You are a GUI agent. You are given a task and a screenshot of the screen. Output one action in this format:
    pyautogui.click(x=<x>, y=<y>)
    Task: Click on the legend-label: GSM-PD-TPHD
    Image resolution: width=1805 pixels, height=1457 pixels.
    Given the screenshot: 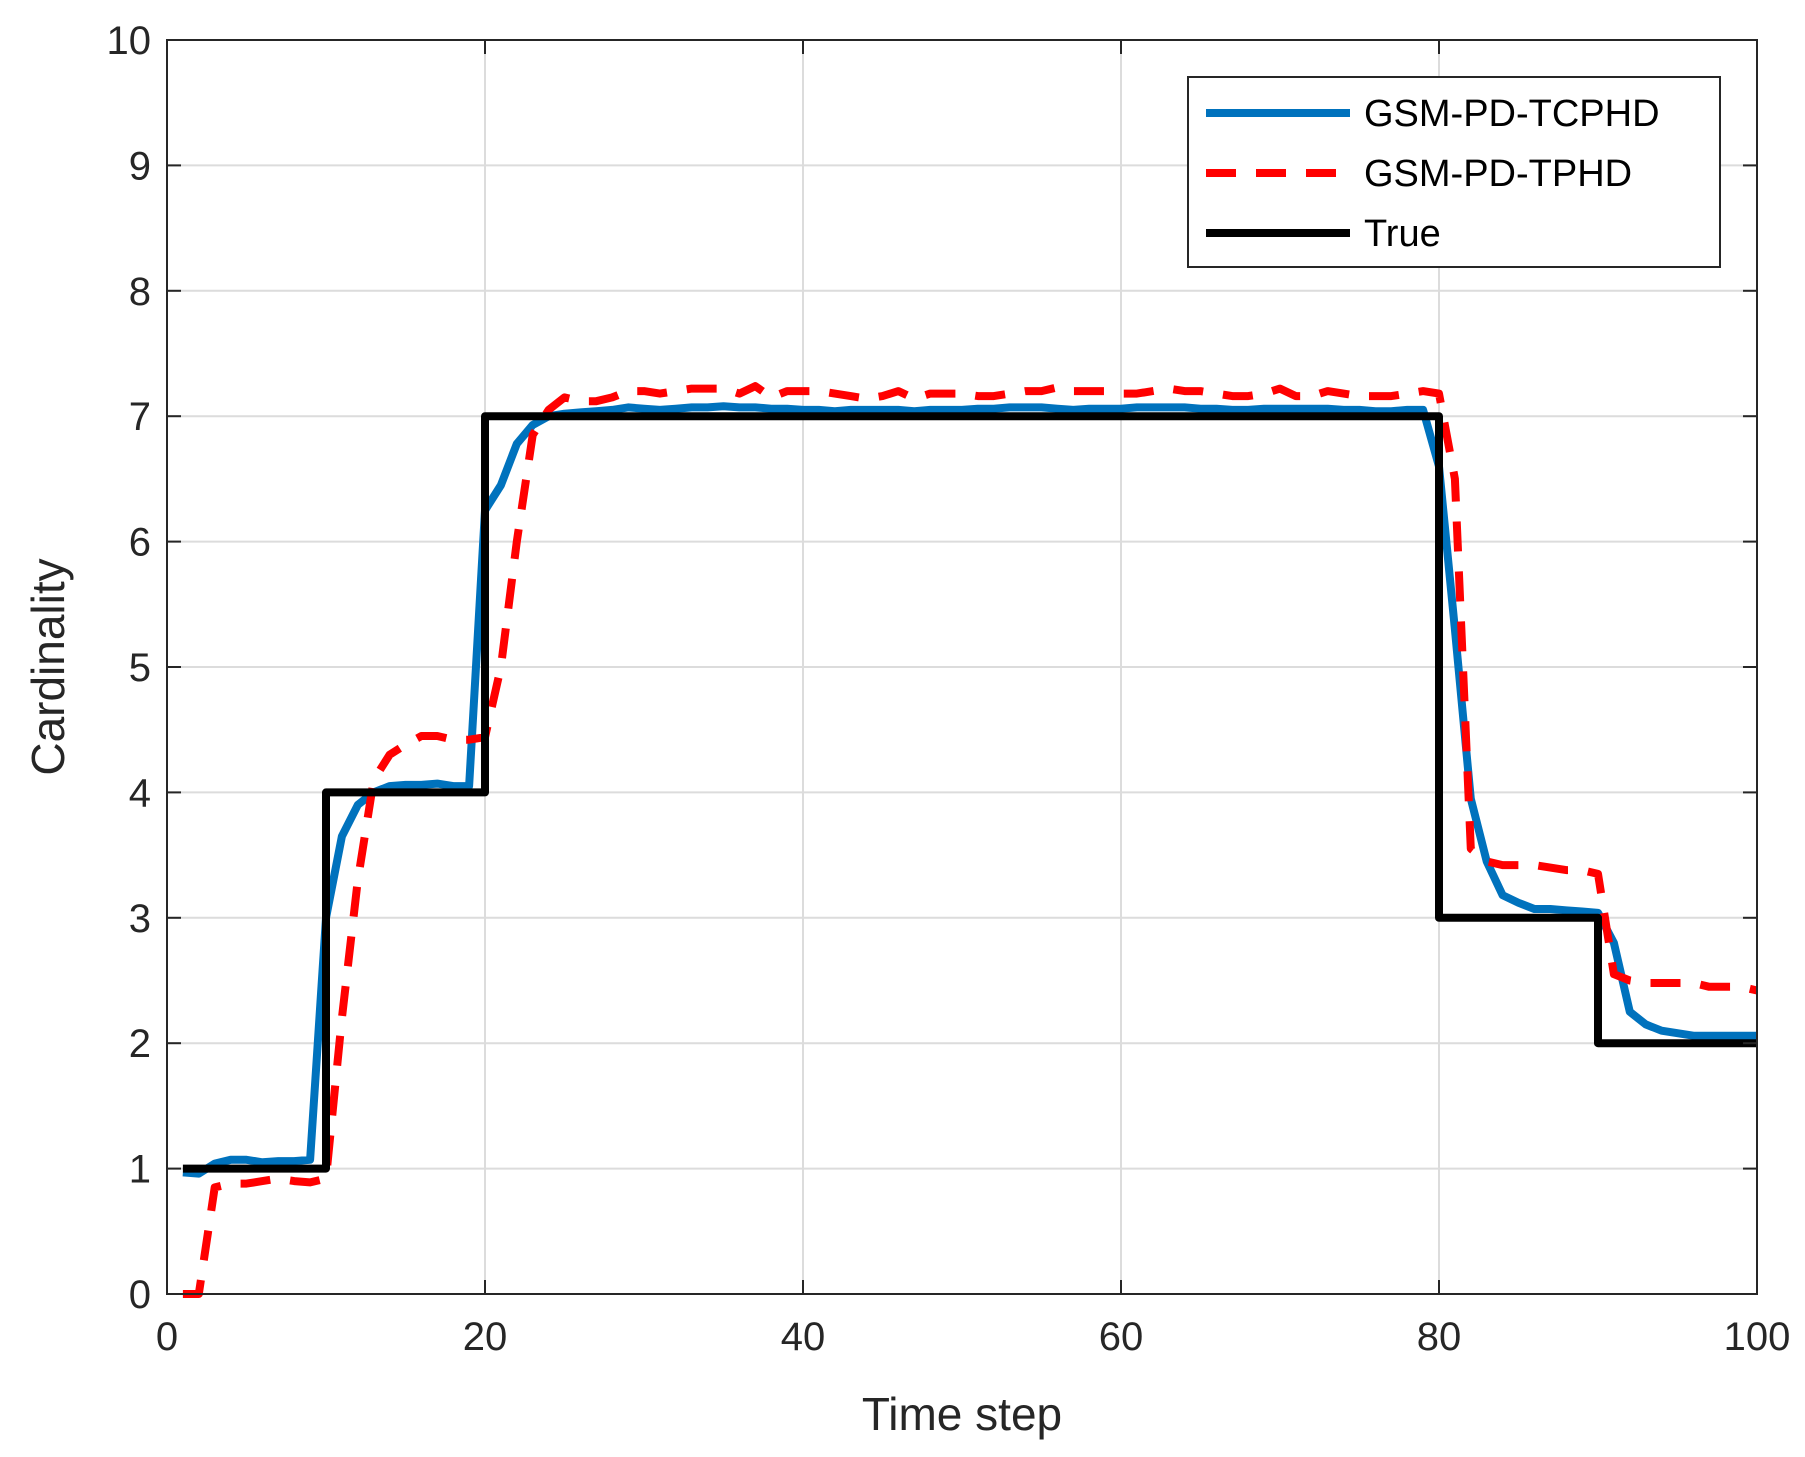 What is the action you would take?
    pyautogui.click(x=1498, y=174)
    